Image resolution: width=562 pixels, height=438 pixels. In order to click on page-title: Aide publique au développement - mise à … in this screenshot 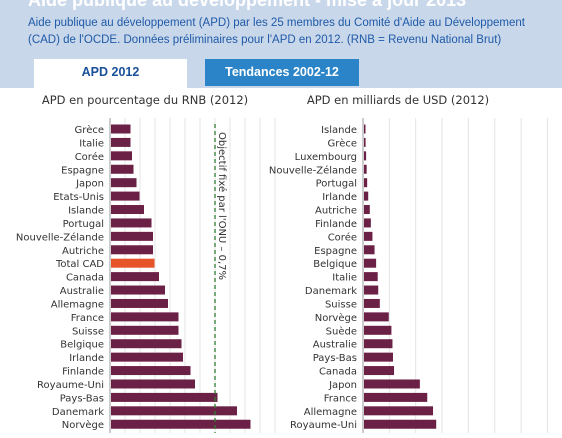, I will do `click(247, 5)`.